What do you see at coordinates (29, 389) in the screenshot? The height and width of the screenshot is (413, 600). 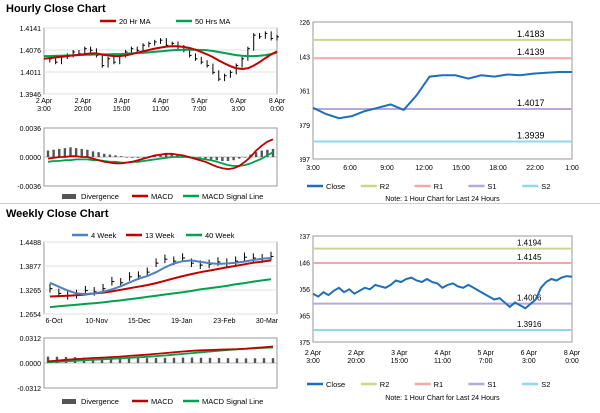 I see `y-tick-label: -0.0312` at bounding box center [29, 389].